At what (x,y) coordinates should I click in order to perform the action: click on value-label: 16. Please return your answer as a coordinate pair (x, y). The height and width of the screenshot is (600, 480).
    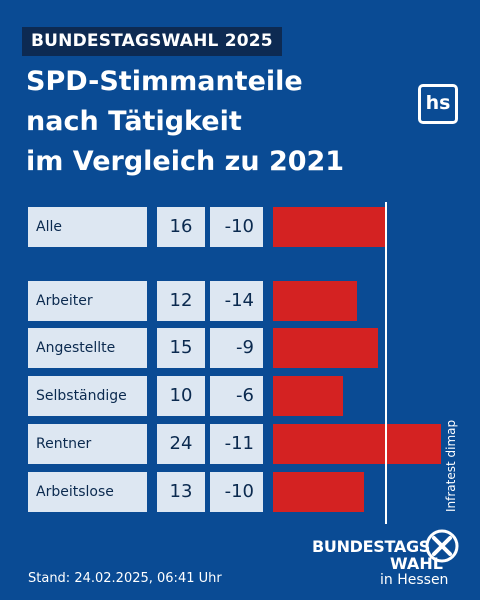
    Looking at the image, I should click on (181, 227).